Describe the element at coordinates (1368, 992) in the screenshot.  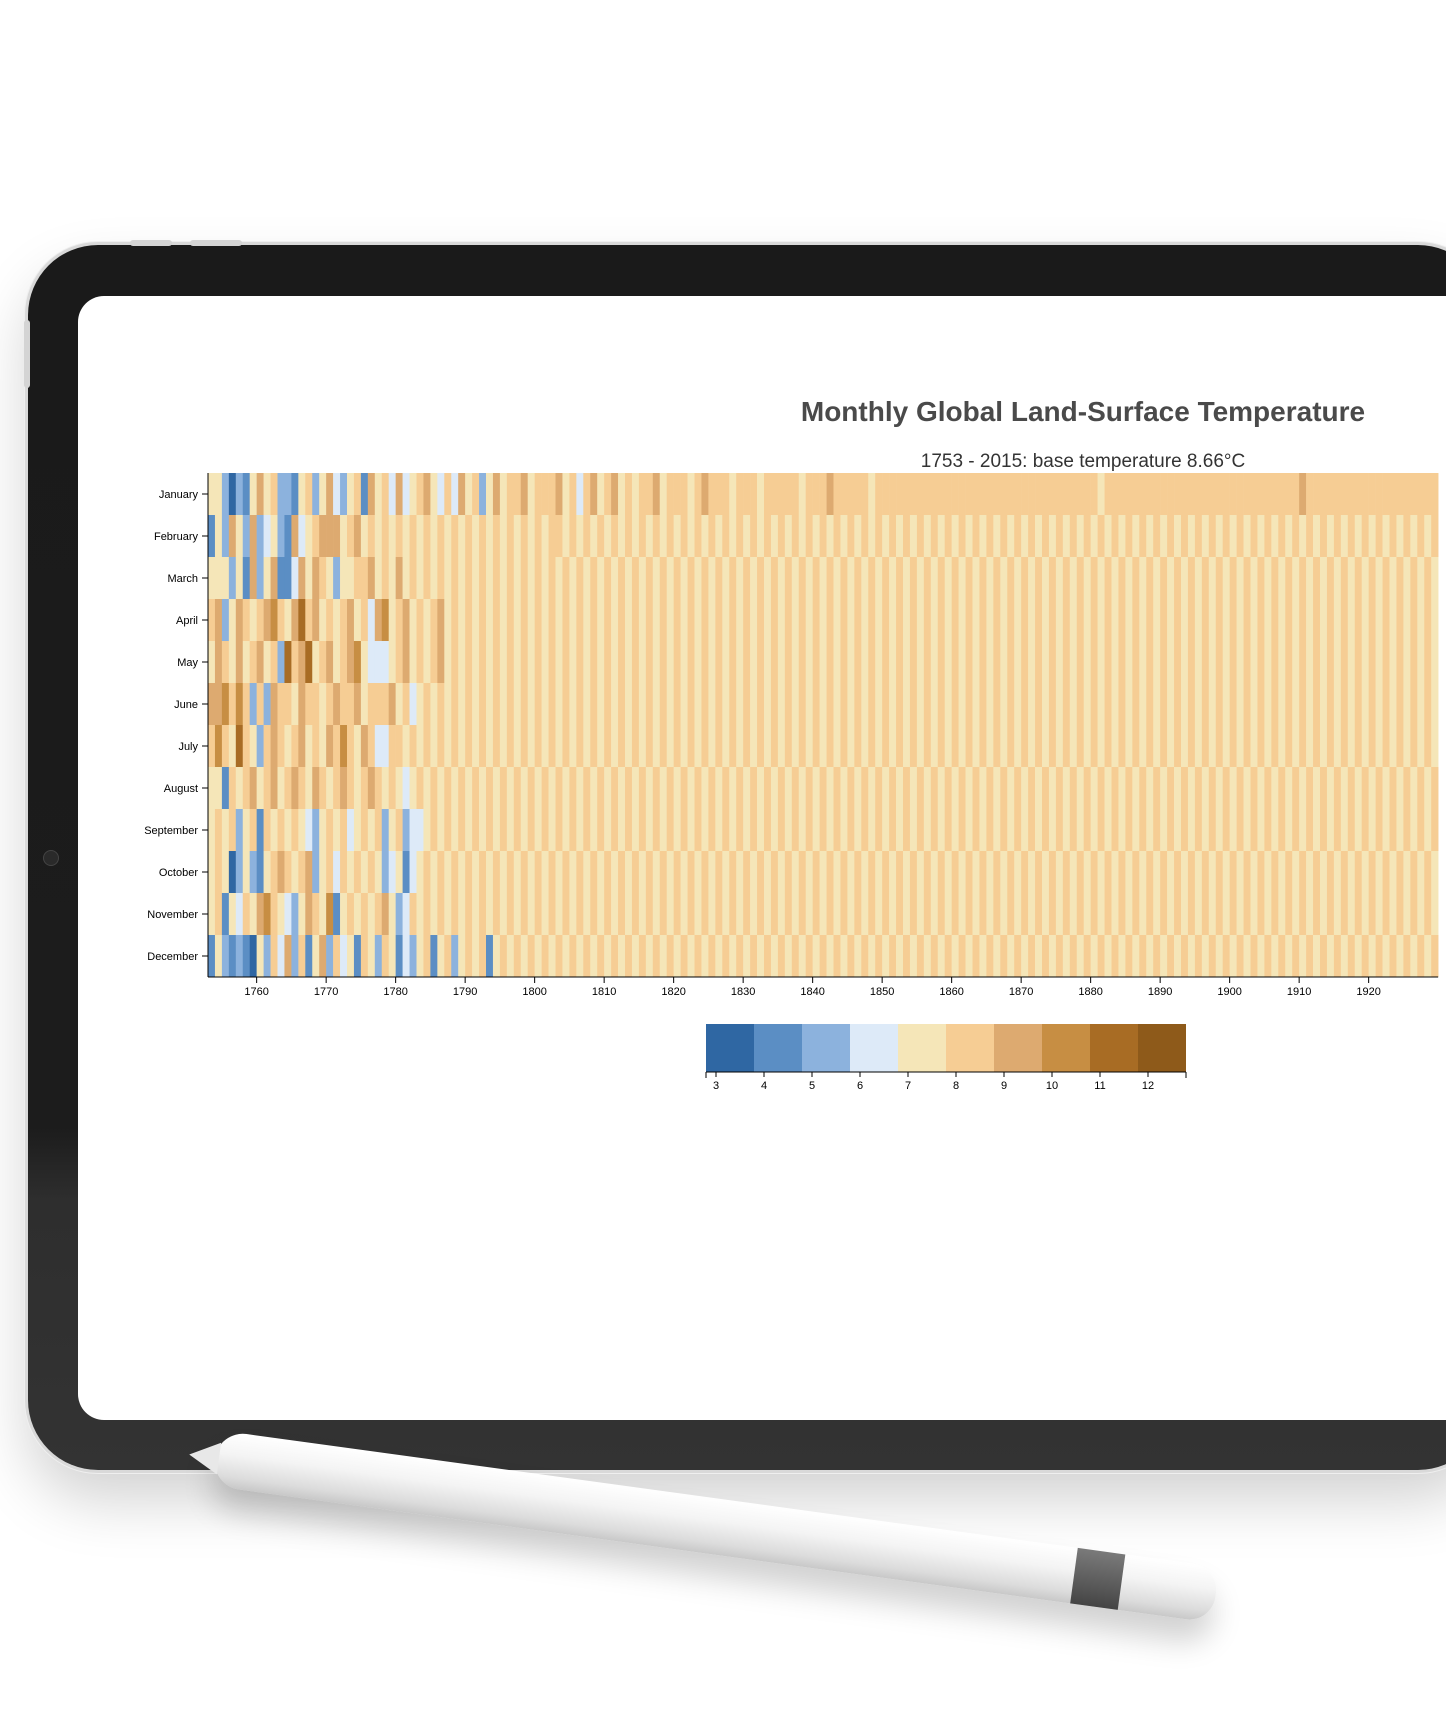
I see `x-tick-label: 1920` at that location.